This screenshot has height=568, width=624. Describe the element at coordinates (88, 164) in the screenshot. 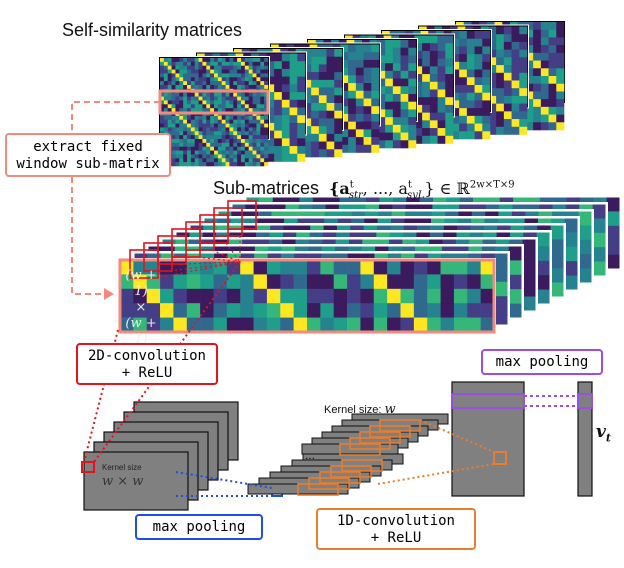

I see `extract-label-line2: window sub-matrix` at that location.